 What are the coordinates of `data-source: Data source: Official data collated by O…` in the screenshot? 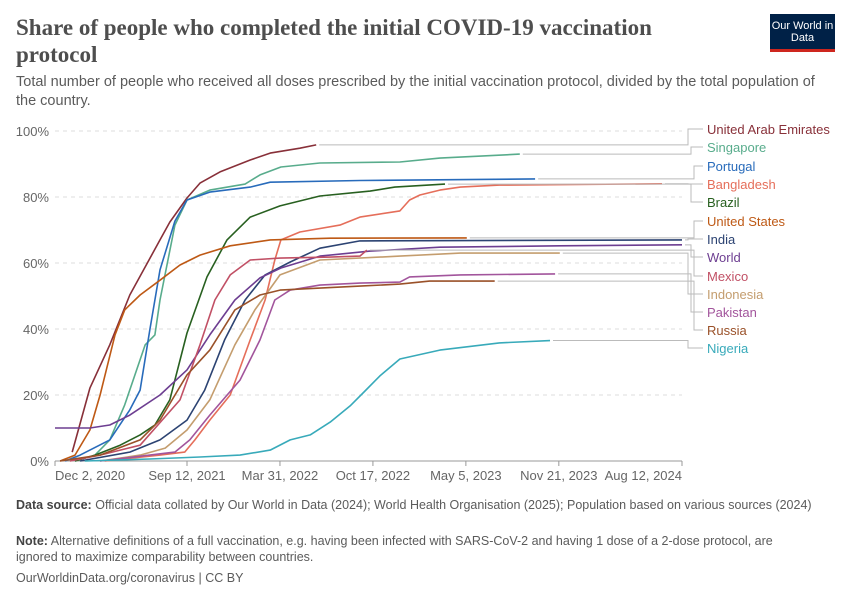 It's located at (416, 505).